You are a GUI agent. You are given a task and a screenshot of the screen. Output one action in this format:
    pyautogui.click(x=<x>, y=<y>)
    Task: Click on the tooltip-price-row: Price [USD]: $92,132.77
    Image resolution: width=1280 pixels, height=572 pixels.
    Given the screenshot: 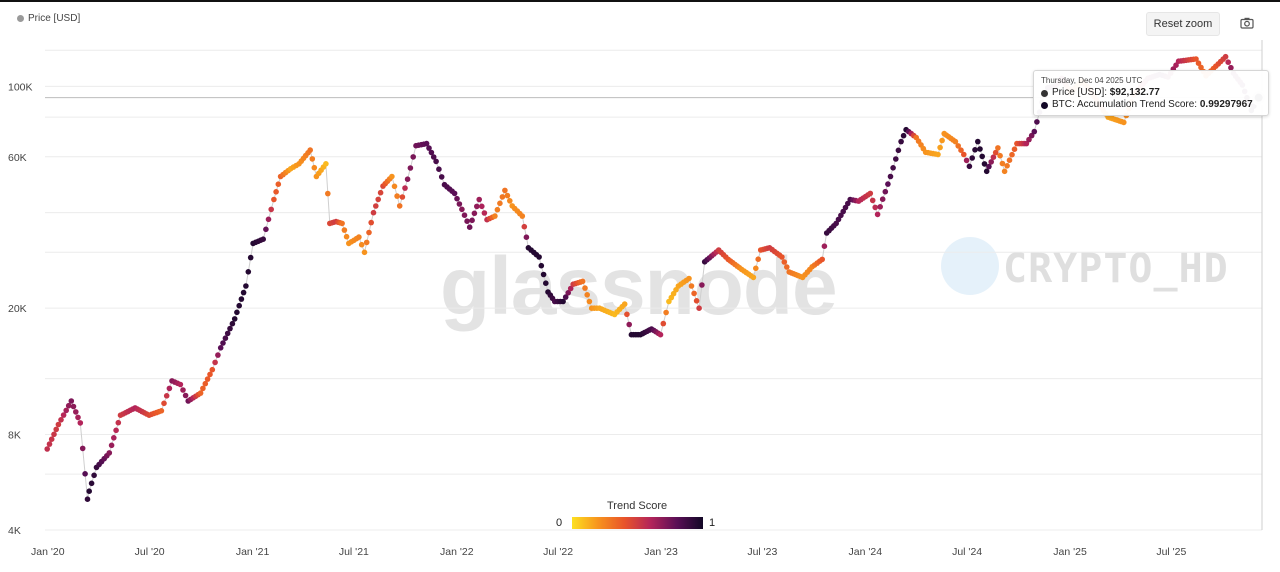 What is the action you would take?
    pyautogui.click(x=1151, y=93)
    